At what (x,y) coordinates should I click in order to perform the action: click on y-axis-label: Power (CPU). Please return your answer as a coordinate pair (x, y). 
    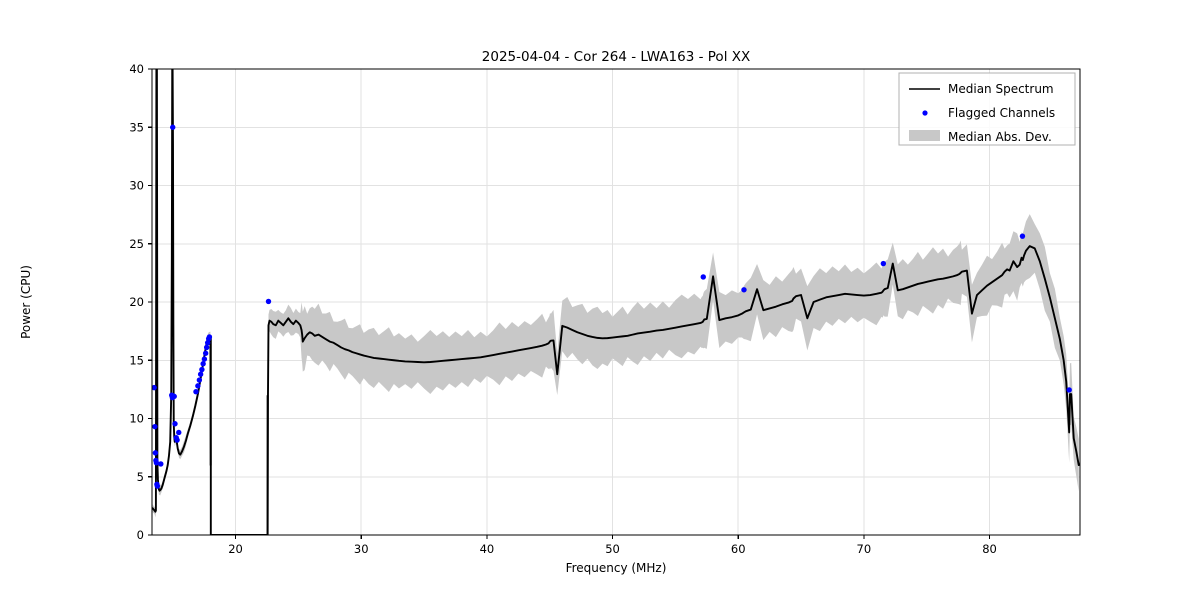
    Looking at the image, I should click on (26, 302).